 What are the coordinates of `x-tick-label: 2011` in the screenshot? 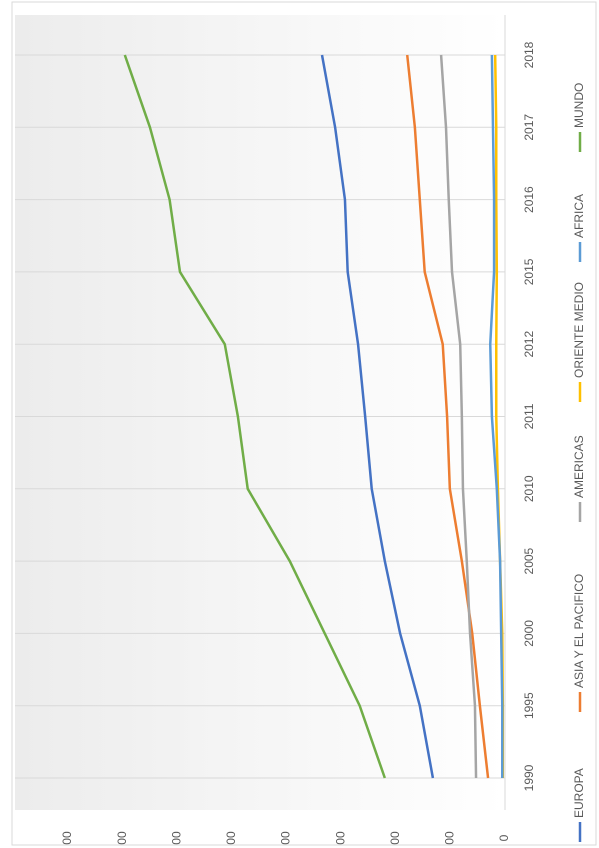 It's located at (529, 416).